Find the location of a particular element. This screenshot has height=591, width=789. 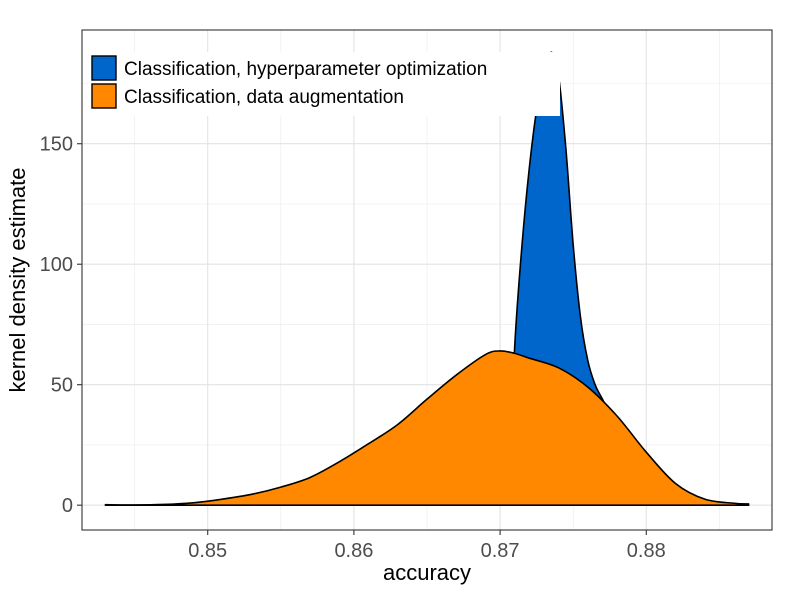

y-tick-label: 100 is located at coordinates (56, 265).